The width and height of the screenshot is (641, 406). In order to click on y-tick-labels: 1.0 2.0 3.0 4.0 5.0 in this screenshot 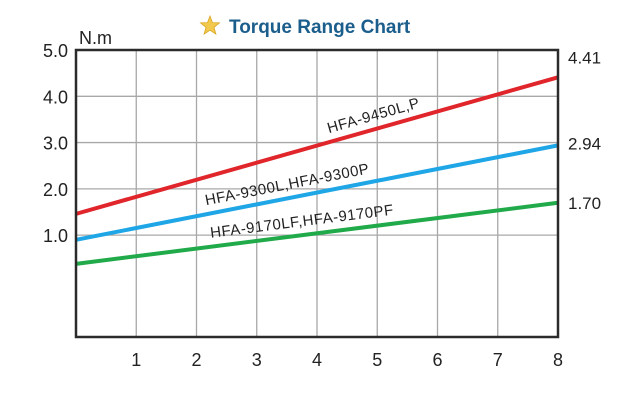, I will do `click(55, 143)`.